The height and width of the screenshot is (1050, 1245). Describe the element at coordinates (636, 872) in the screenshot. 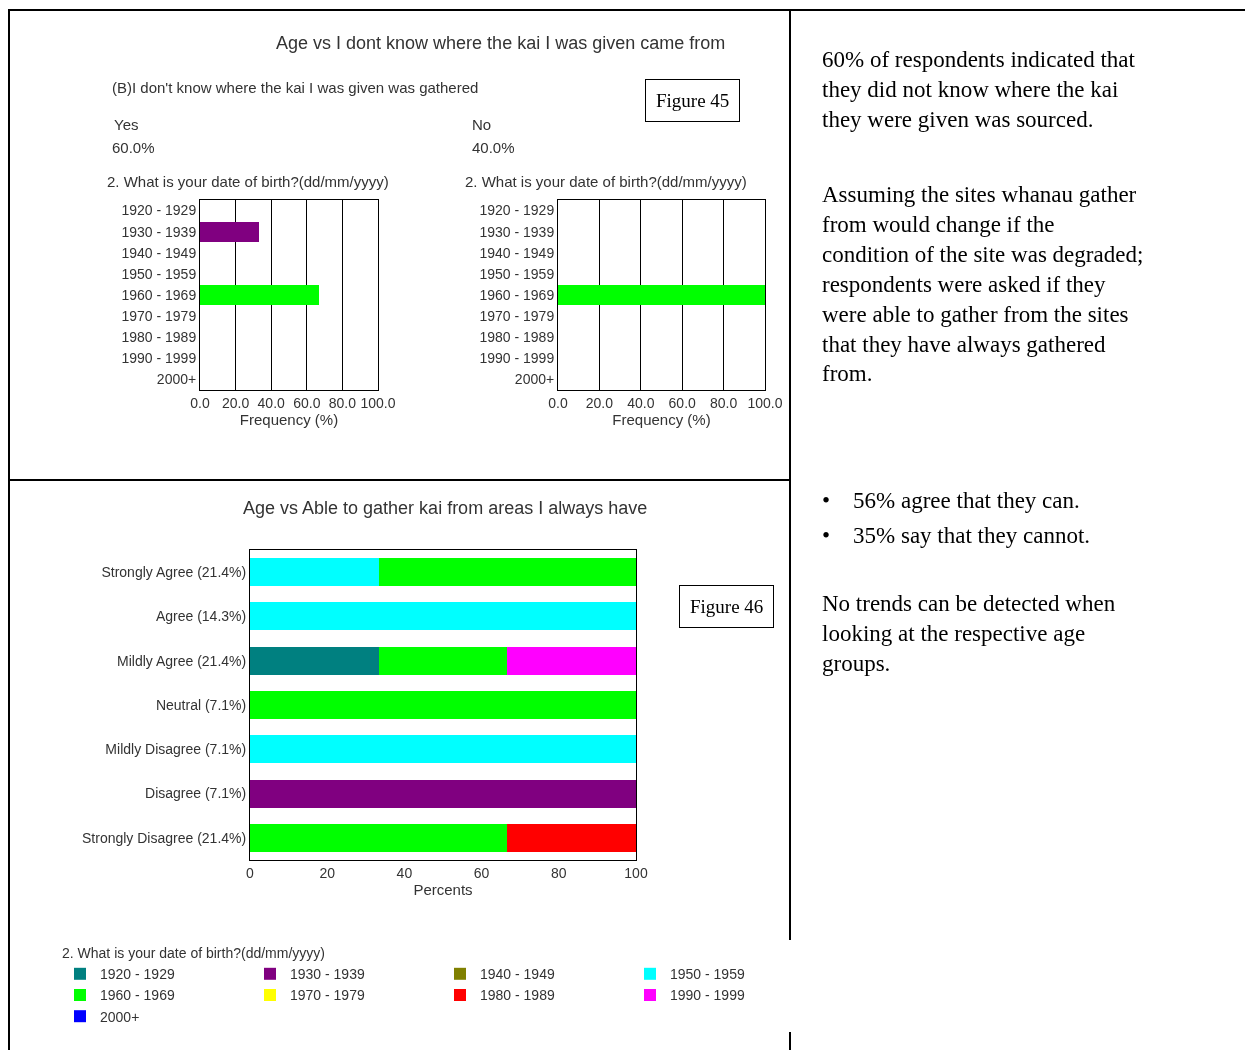

I see `x-tick-label: 100` at that location.